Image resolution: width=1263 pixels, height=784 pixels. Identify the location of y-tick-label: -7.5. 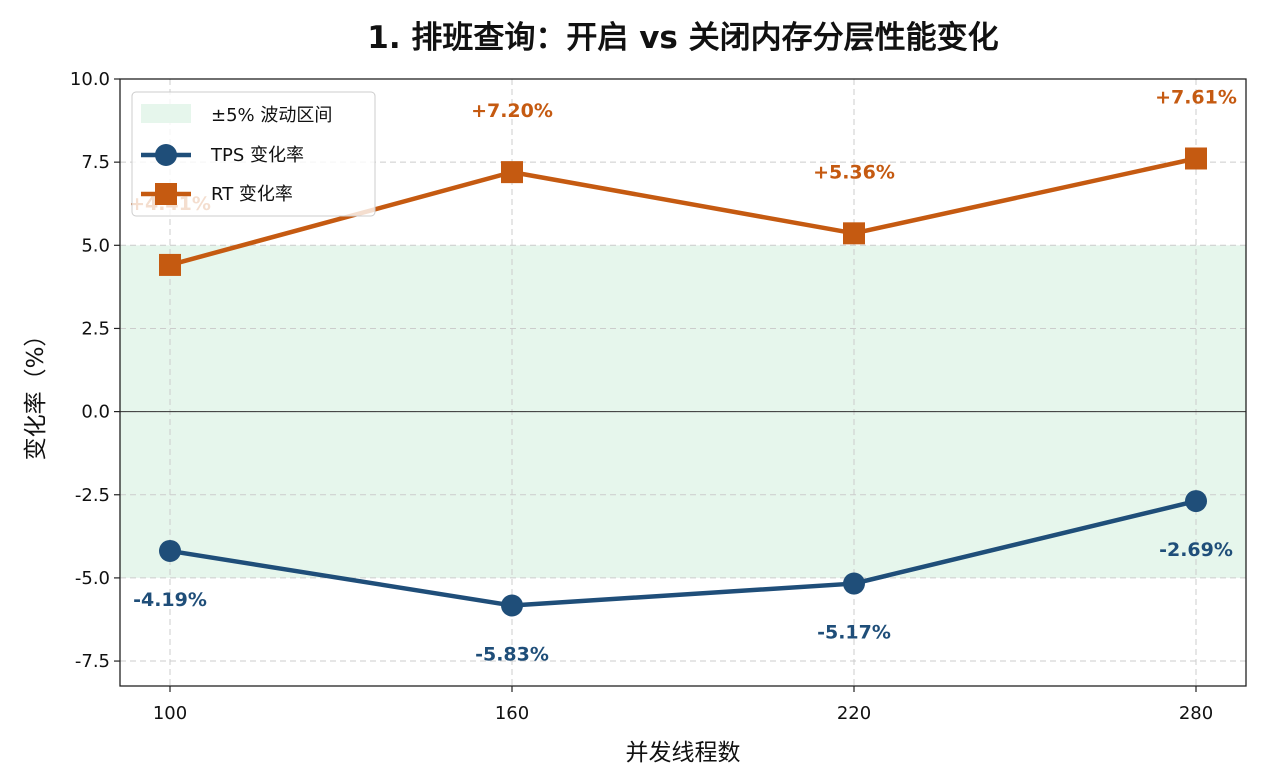
(92, 661).